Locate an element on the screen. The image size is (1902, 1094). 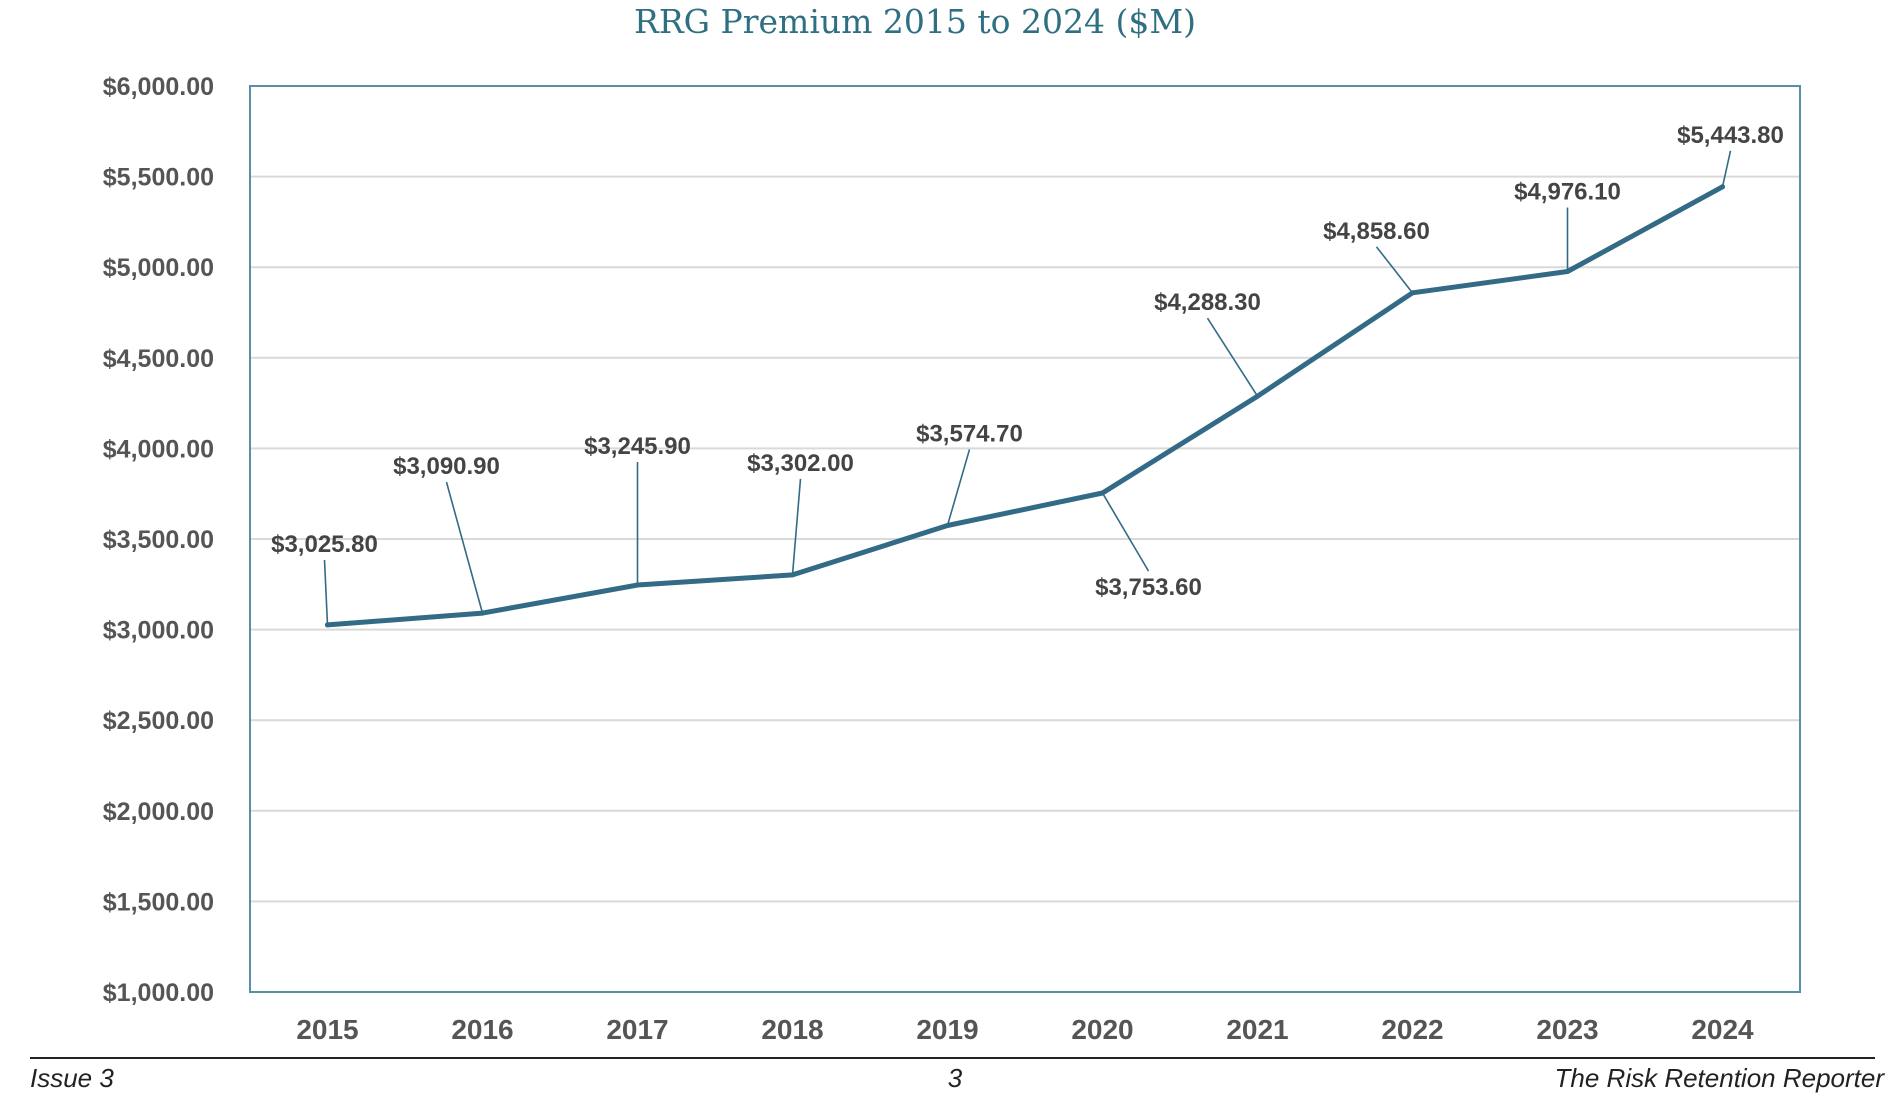
data-label: $3,245.90 is located at coordinates (637, 446).